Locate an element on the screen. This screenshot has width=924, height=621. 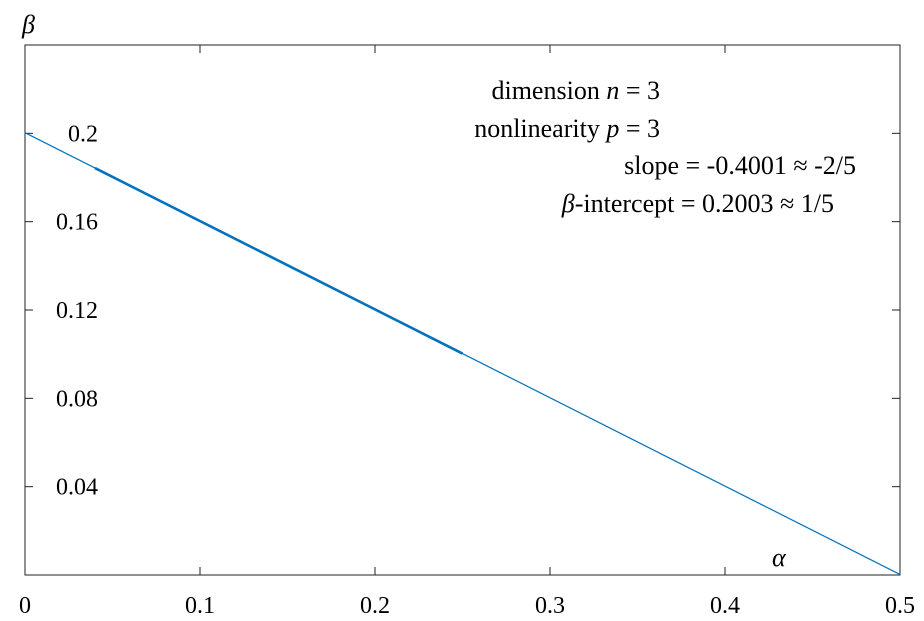
x-tick-label: 0.5 is located at coordinates (900, 606).